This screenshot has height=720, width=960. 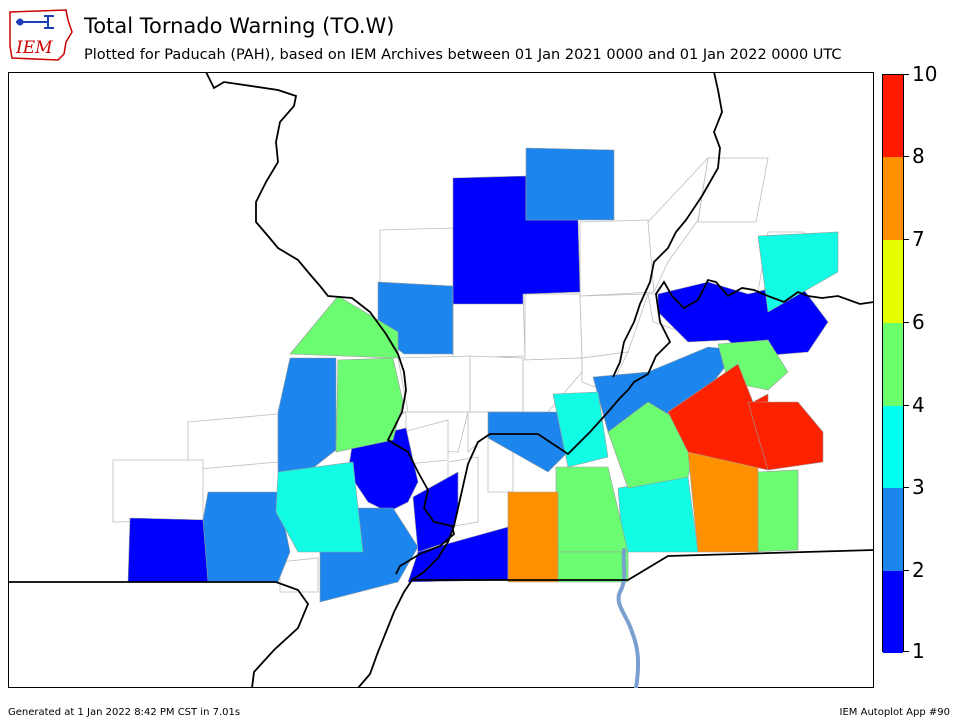 I want to click on river, so click(x=628, y=618).